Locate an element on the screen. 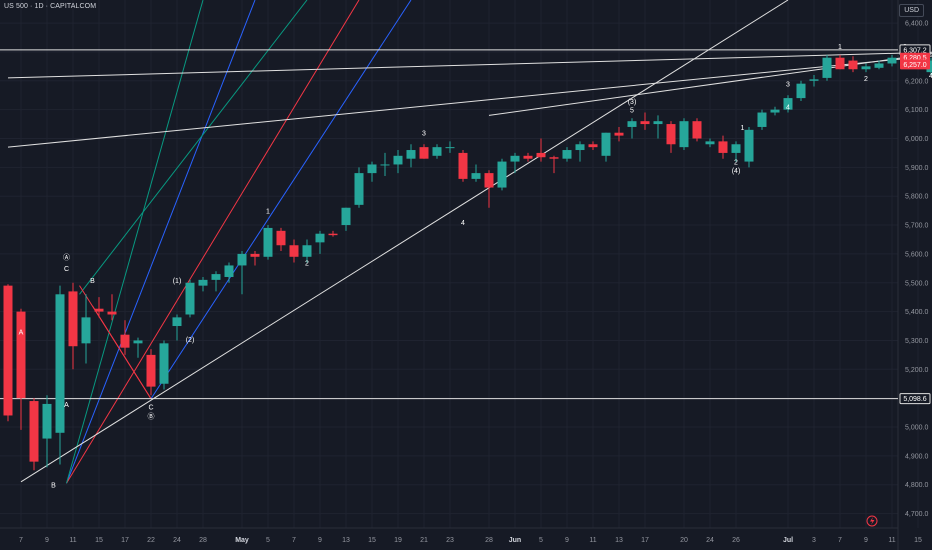  wave-label: C is located at coordinates (66, 269).